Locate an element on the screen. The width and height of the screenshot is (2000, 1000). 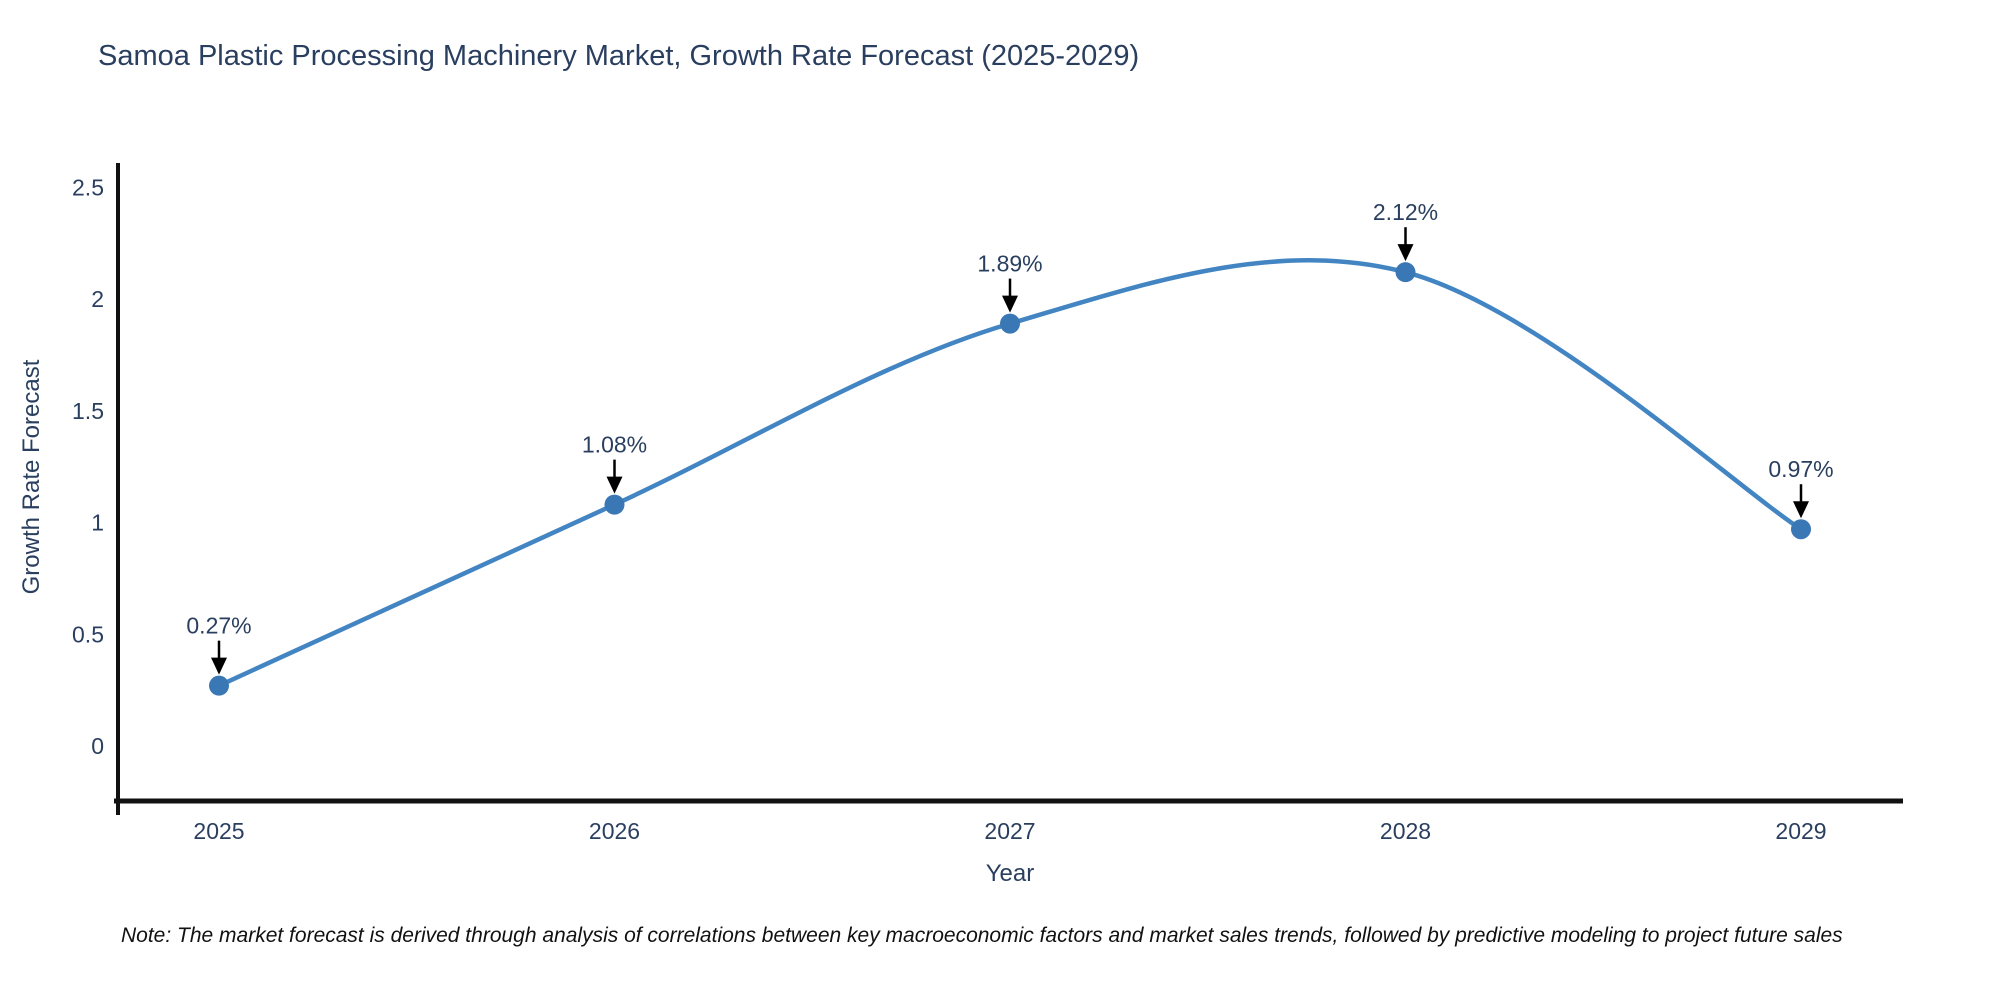
y-tick-label-1.5: 1.5 is located at coordinates (88, 411).